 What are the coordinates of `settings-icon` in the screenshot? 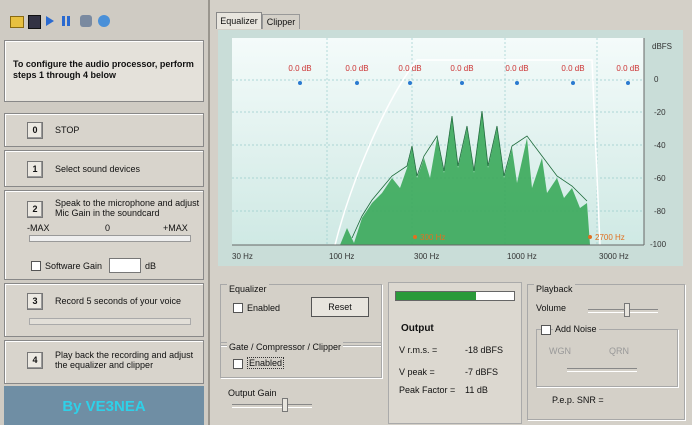 It's located at (86, 21).